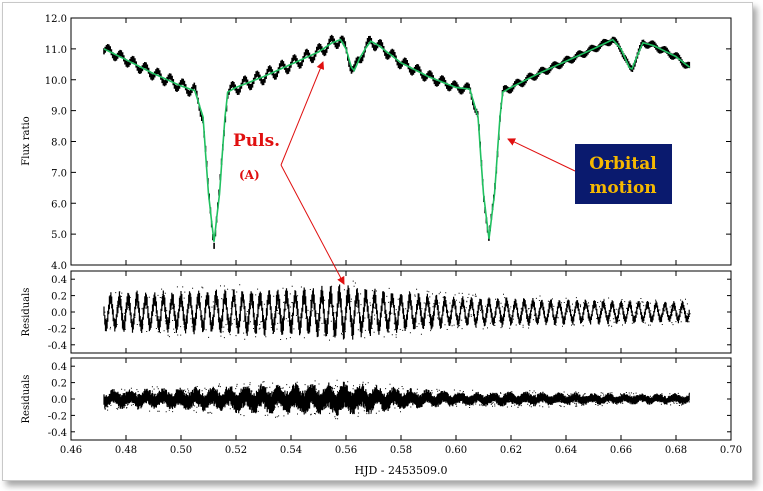  I want to click on x-tick-label: 0.64, so click(566, 450).